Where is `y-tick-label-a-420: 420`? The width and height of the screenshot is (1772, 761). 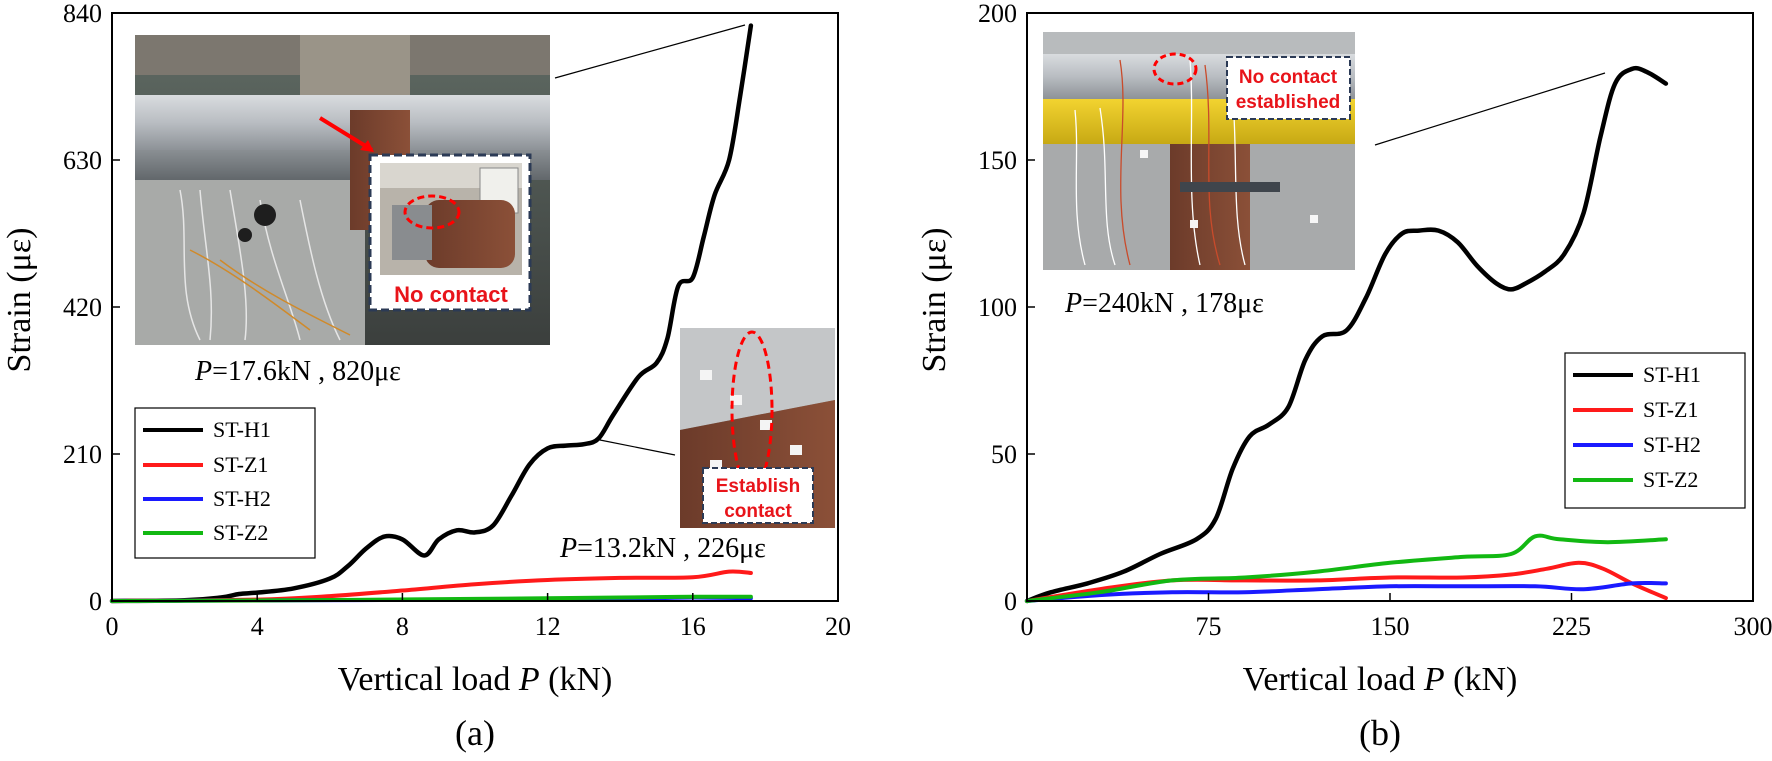 y-tick-label-a-420: 420 is located at coordinates (82, 307).